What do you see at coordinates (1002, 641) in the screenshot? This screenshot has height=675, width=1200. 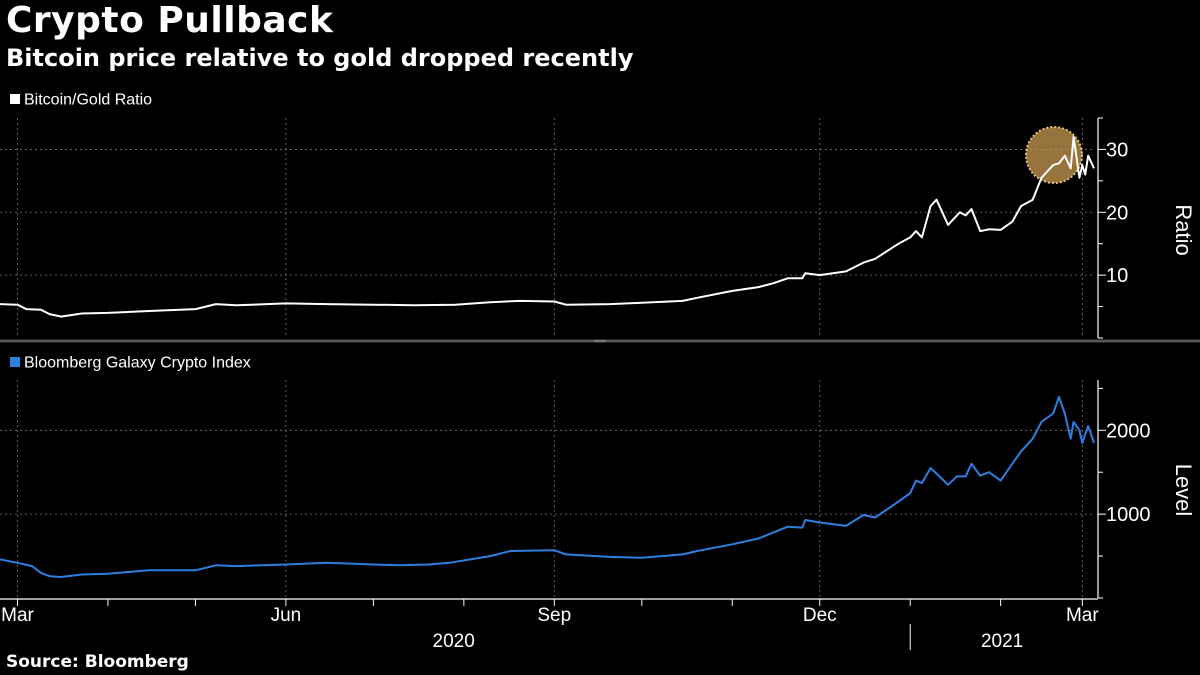 I see `year-label: 2021` at bounding box center [1002, 641].